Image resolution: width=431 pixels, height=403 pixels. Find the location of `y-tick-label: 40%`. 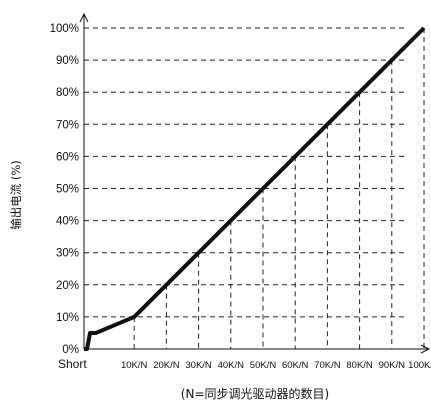

y-tick-label: 40% is located at coordinates (67, 222).